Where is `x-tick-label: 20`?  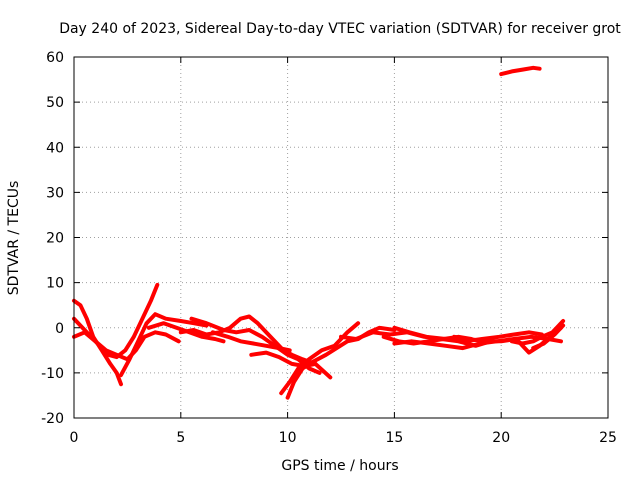 x-tick-label: 20 is located at coordinates (501, 438).